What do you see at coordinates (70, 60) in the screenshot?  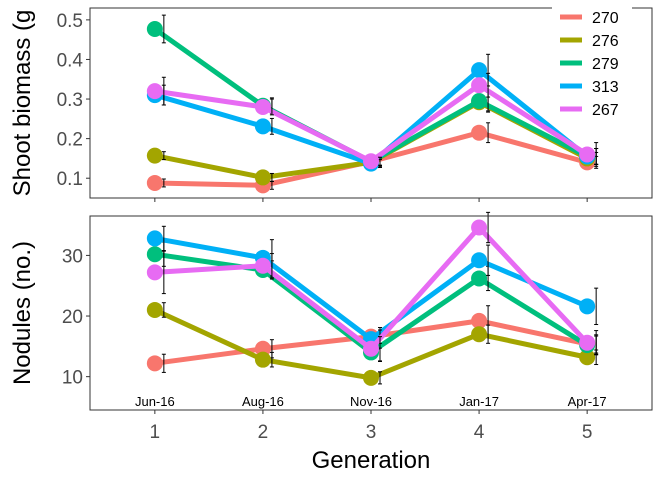 I see `top-y-tick-label: 0.4` at bounding box center [70, 60].